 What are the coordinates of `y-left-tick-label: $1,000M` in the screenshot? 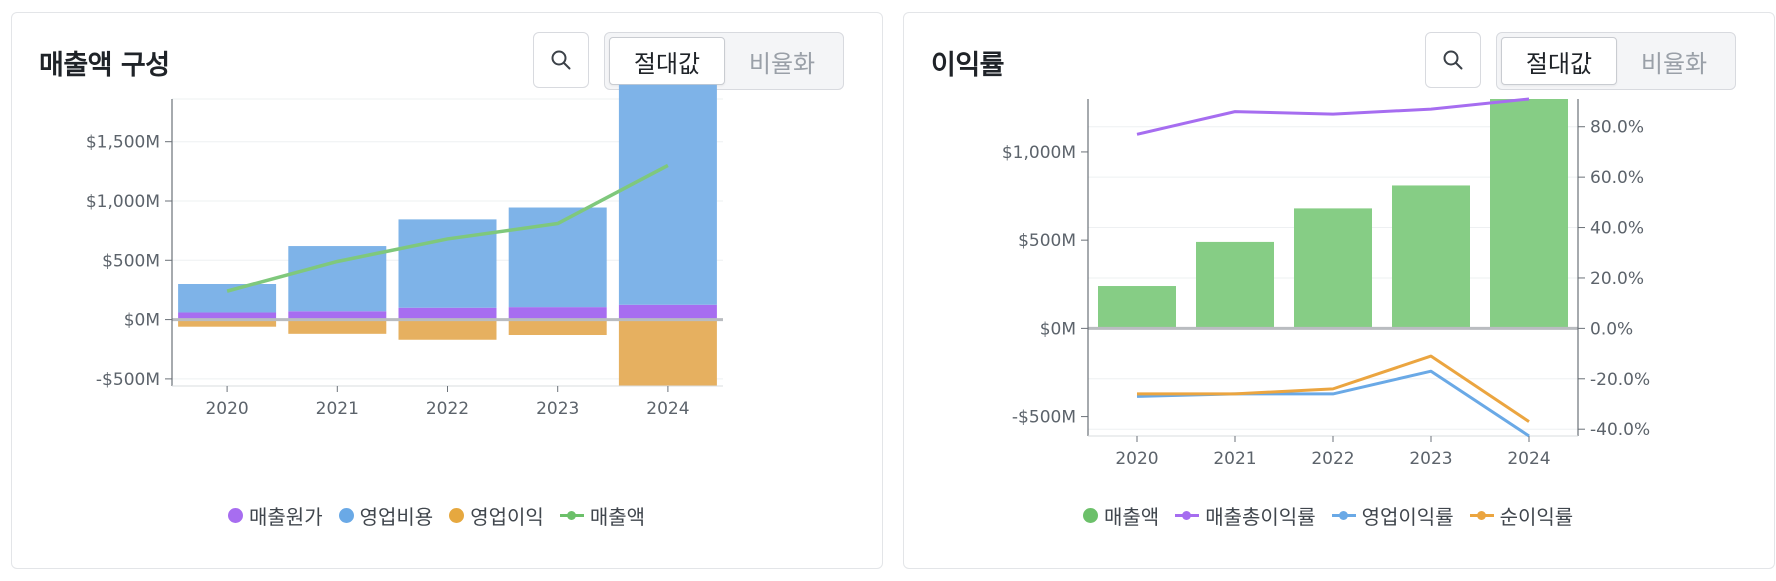 It's located at (1039, 153).